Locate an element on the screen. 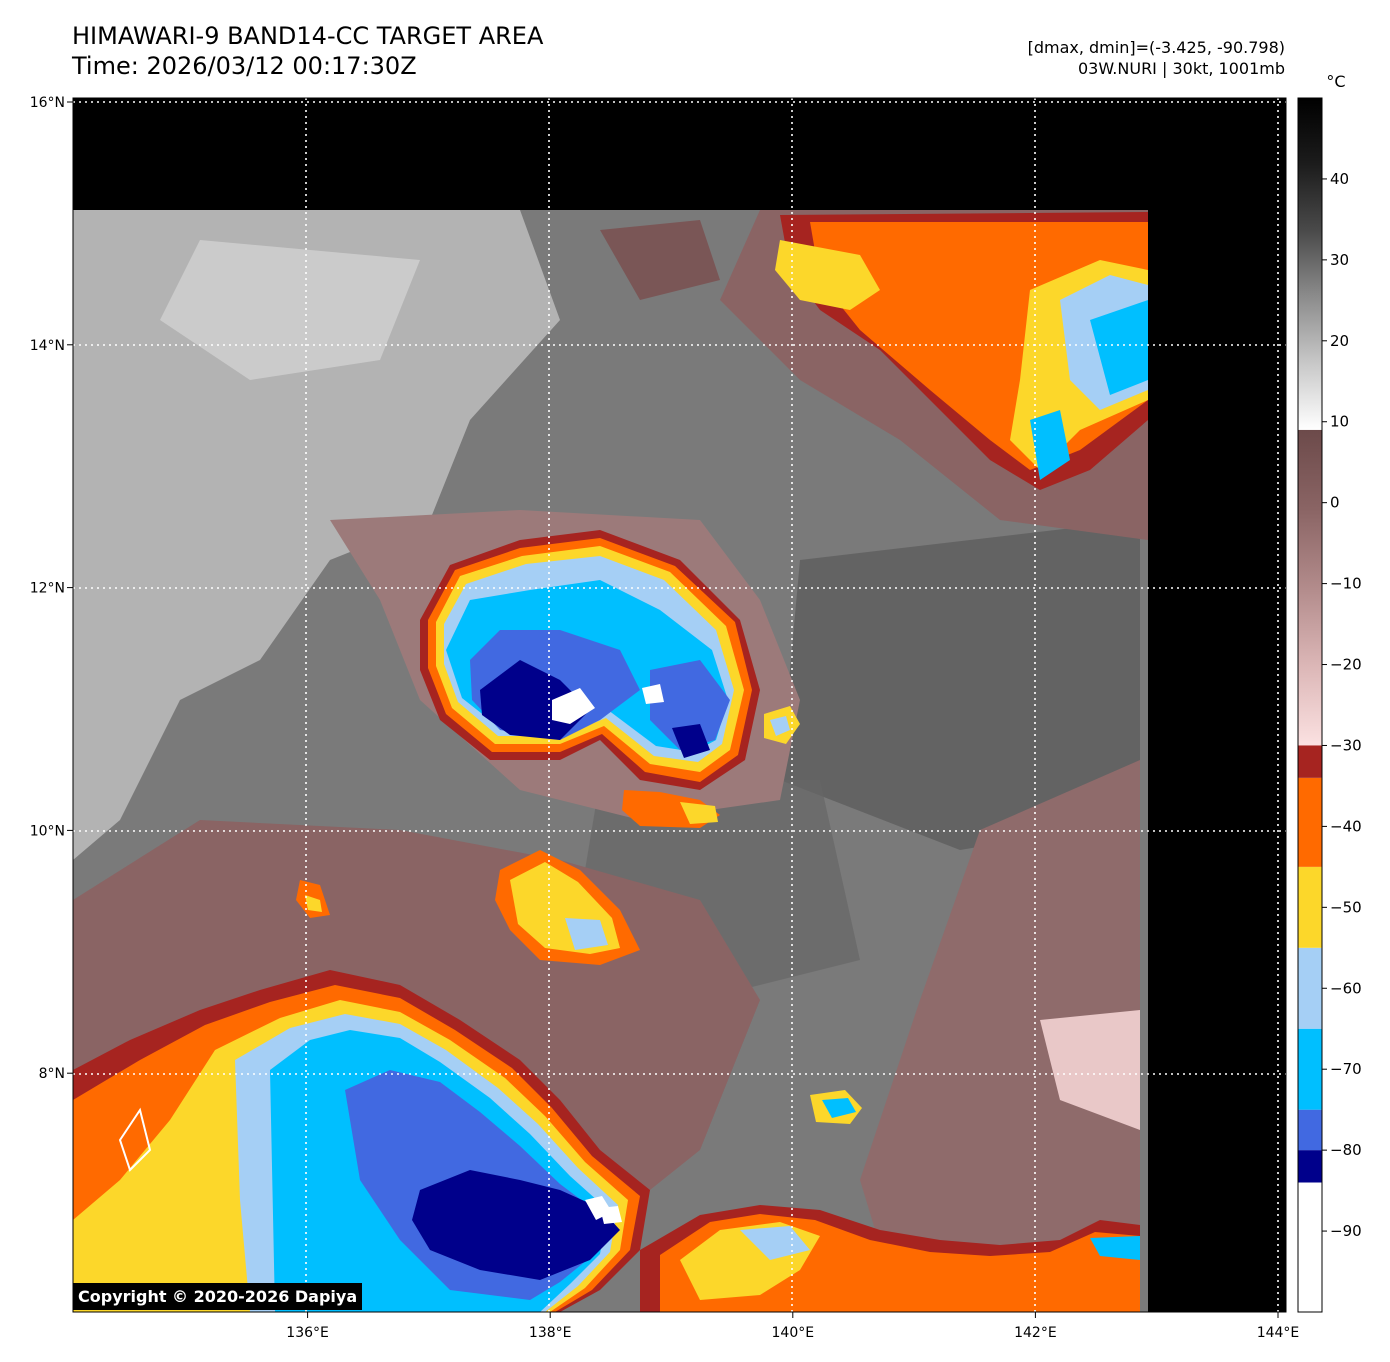 The width and height of the screenshot is (1390, 1362). colorbar-tick-label: 40 is located at coordinates (1339, 179).